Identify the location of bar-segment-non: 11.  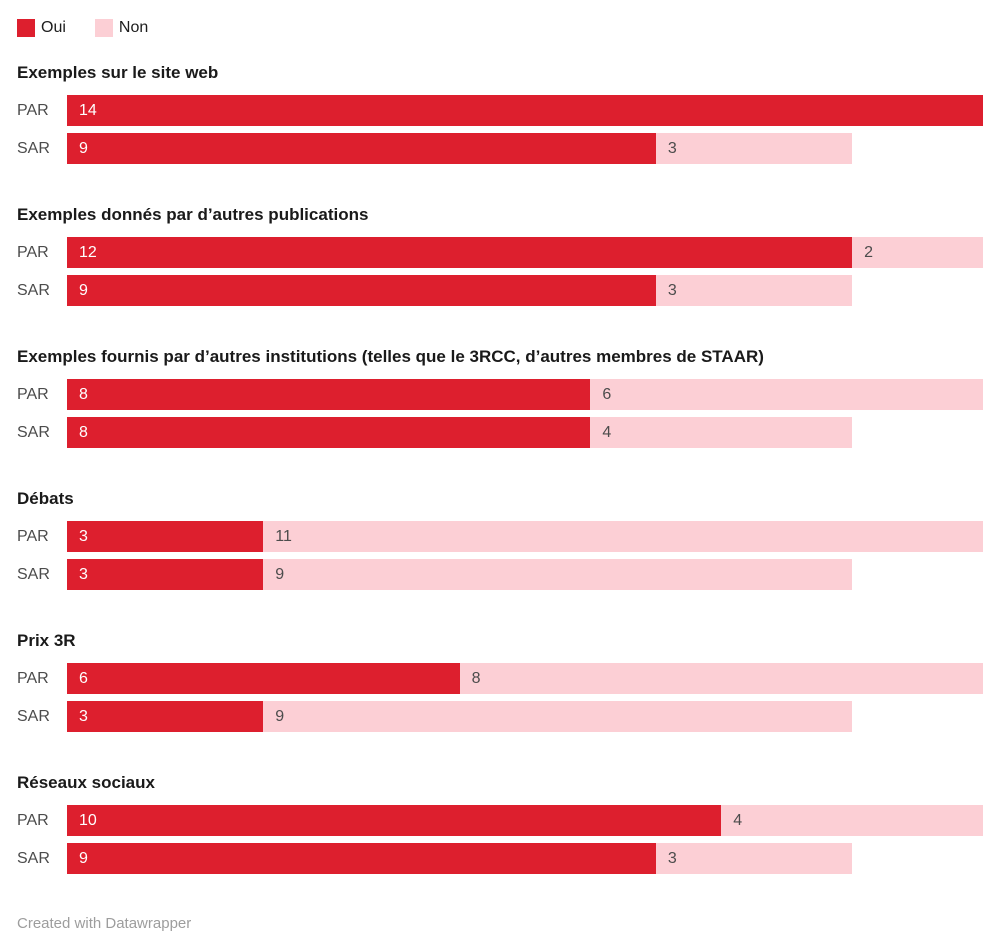
(623, 536).